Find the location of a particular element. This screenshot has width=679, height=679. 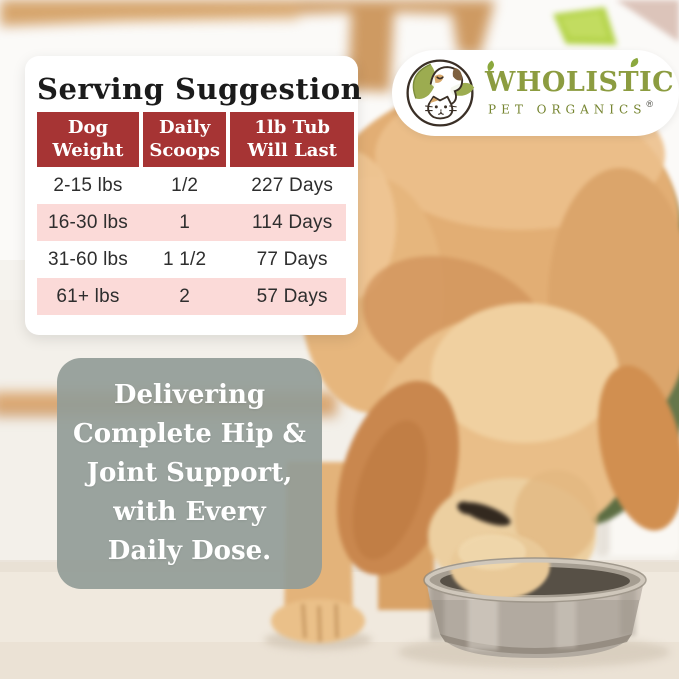

table-header-dog-weight: Dog Weight is located at coordinates (88, 139).